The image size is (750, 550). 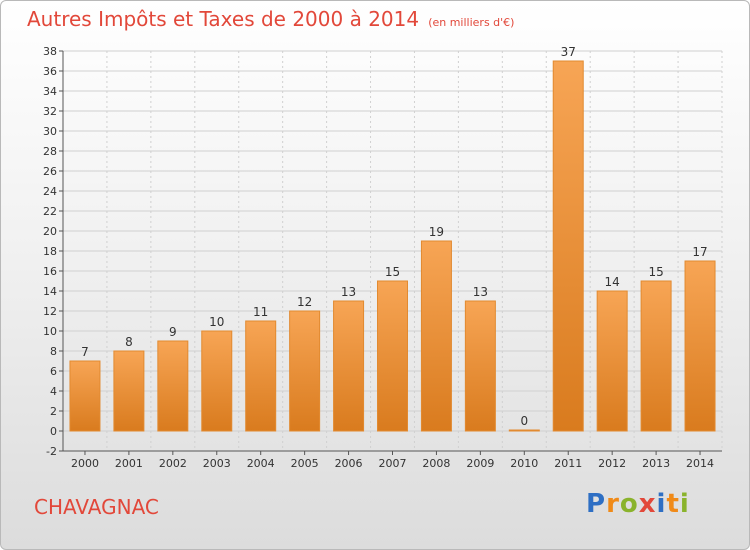 I want to click on logo-letter: P, so click(x=596, y=504).